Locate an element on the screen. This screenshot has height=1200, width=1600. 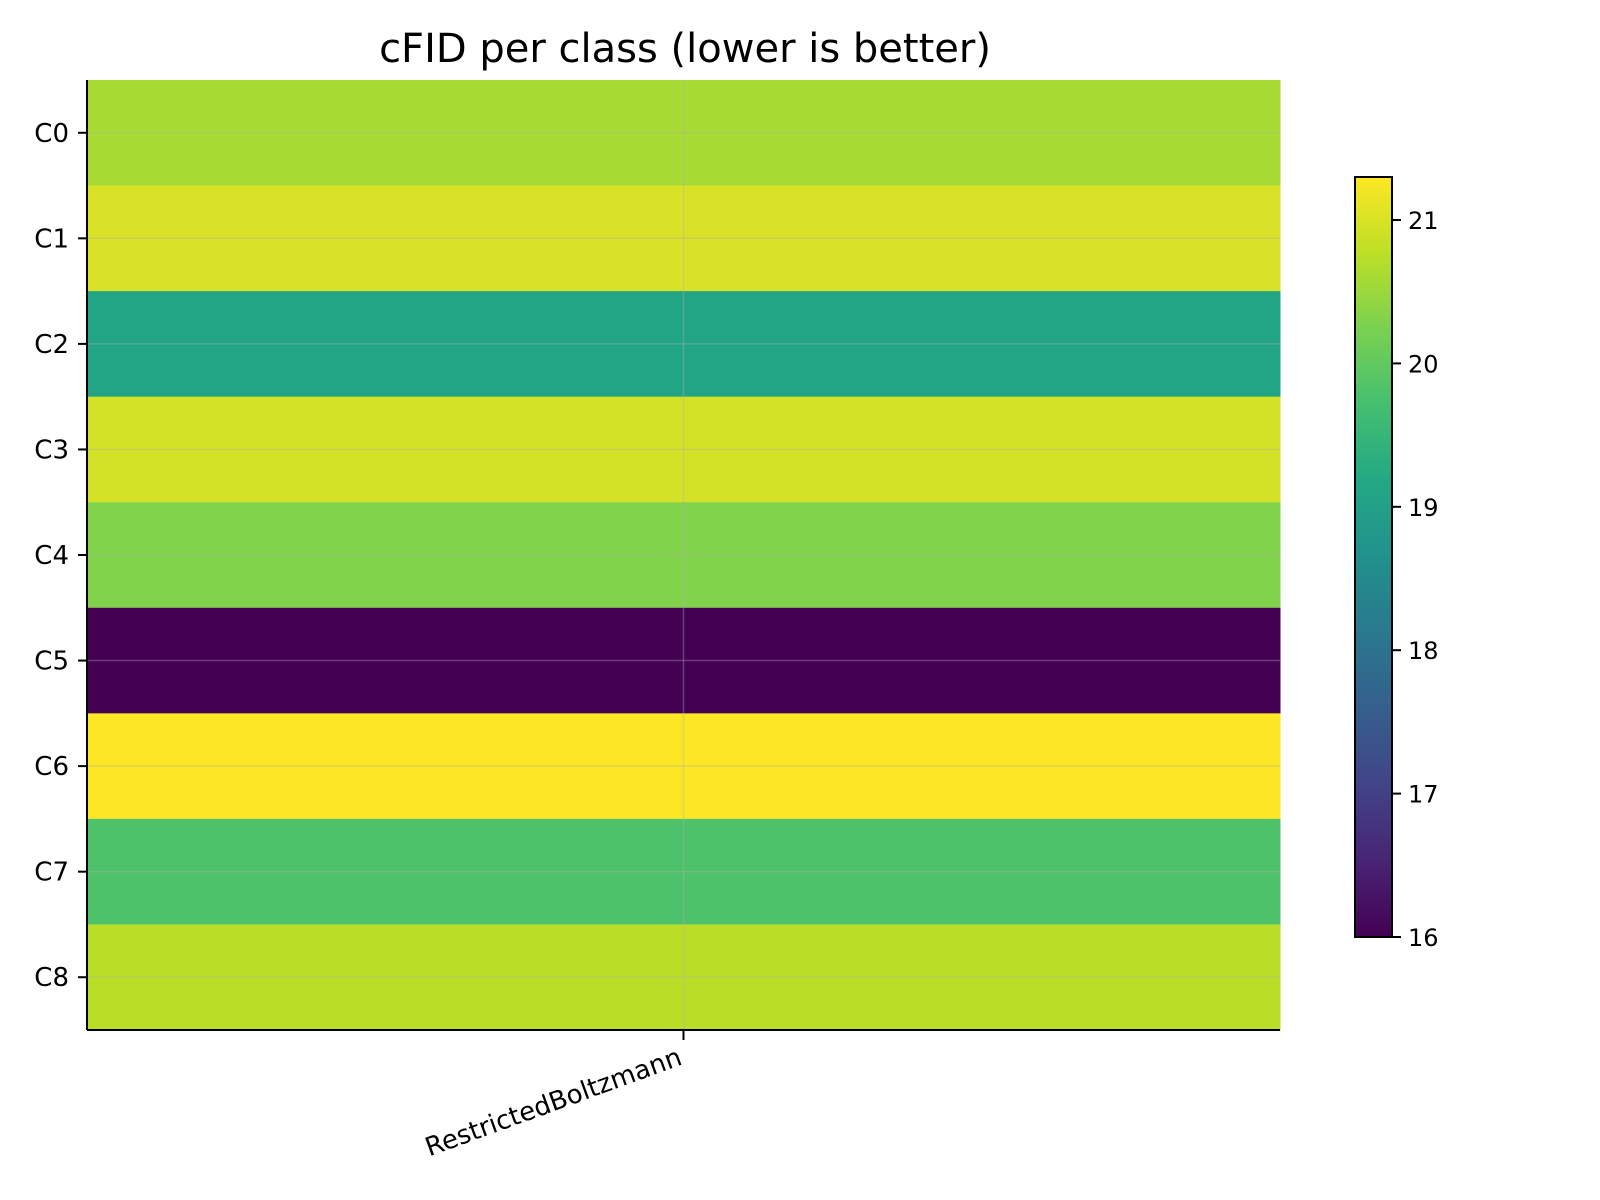
heatmap-cell-C3 is located at coordinates (684, 449).